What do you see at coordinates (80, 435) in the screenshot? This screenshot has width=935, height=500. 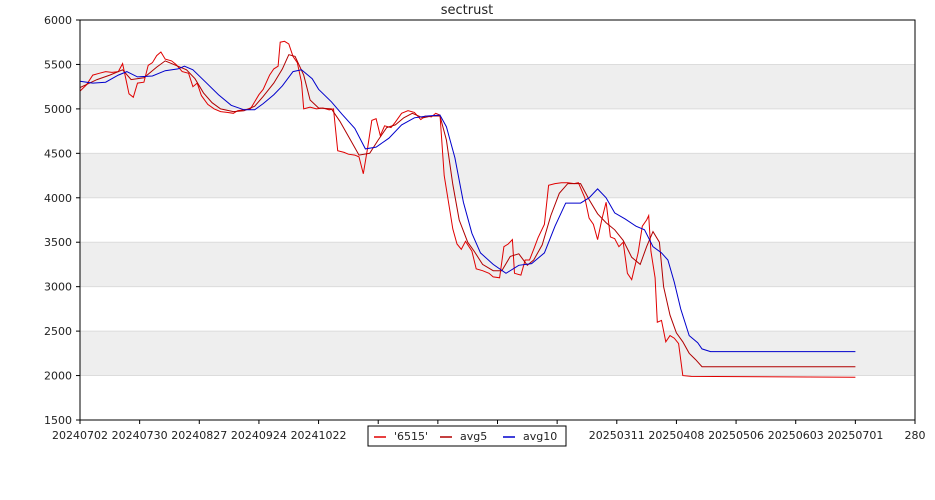 I see `x-tick-label: 20240702` at bounding box center [80, 435].